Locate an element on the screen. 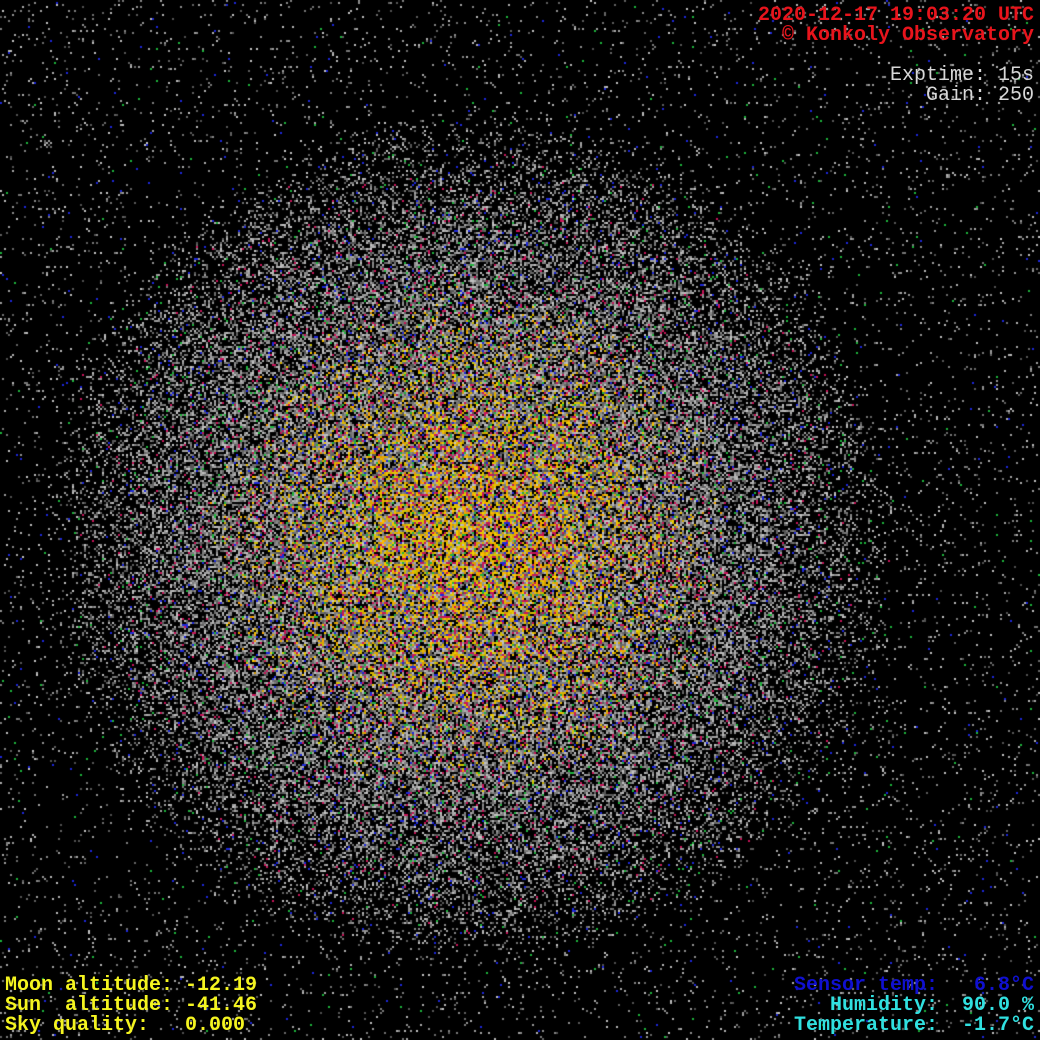  gain-label: Gain: 250 is located at coordinates (979, 95).